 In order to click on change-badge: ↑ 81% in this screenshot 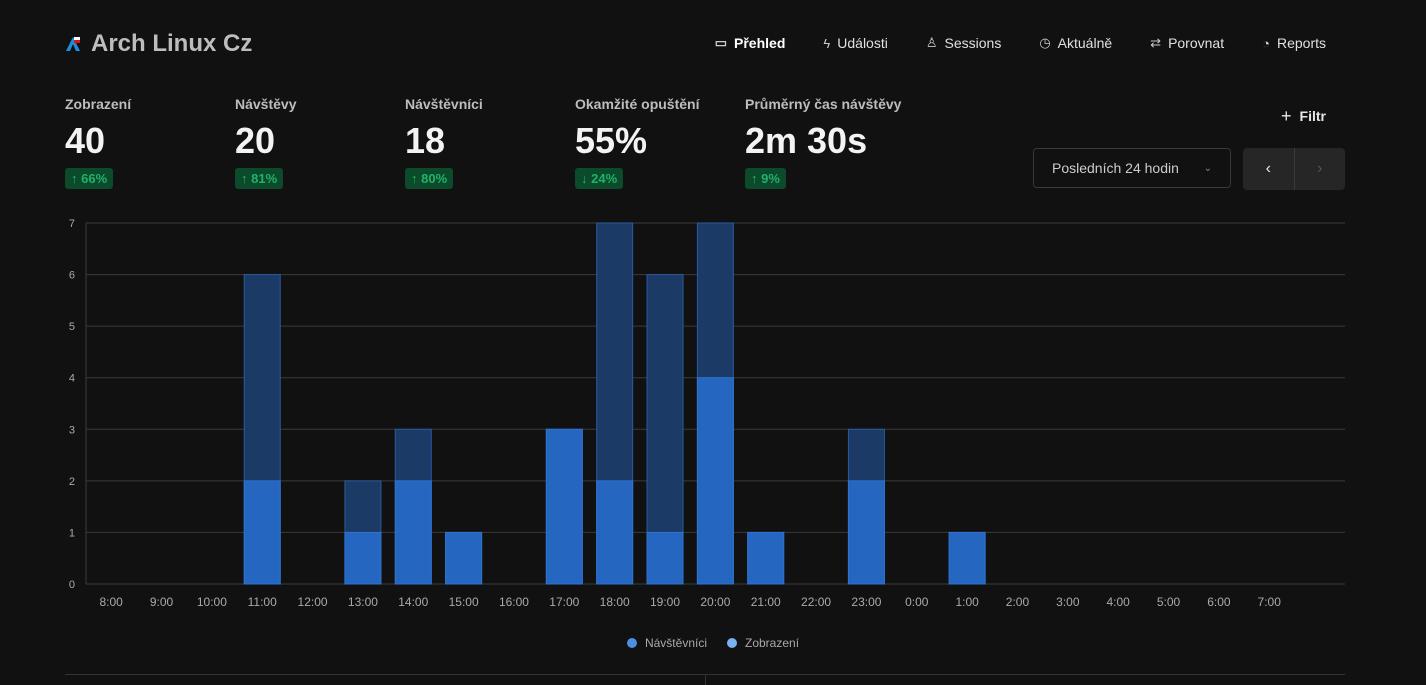, I will do `click(259, 178)`.